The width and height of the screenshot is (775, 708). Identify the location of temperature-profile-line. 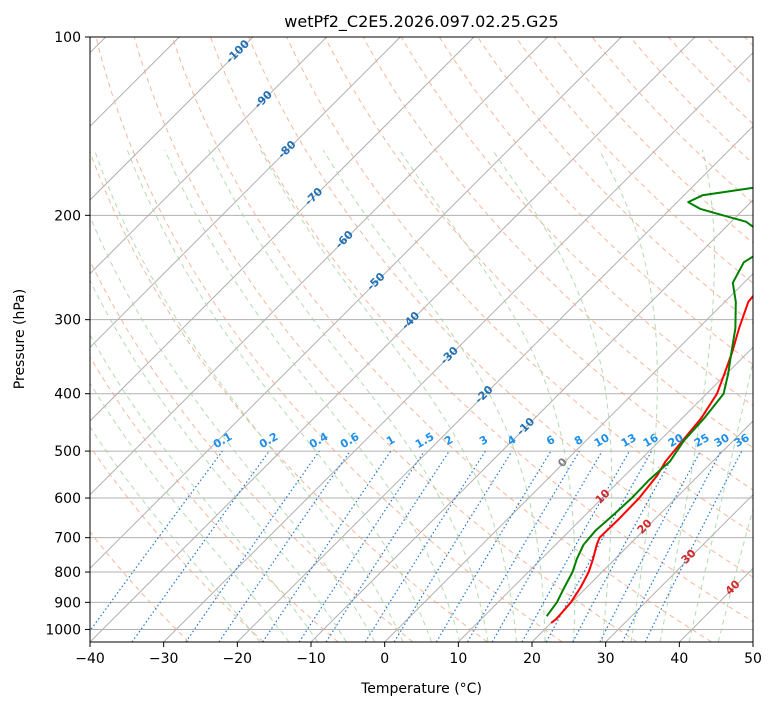
(651, 459).